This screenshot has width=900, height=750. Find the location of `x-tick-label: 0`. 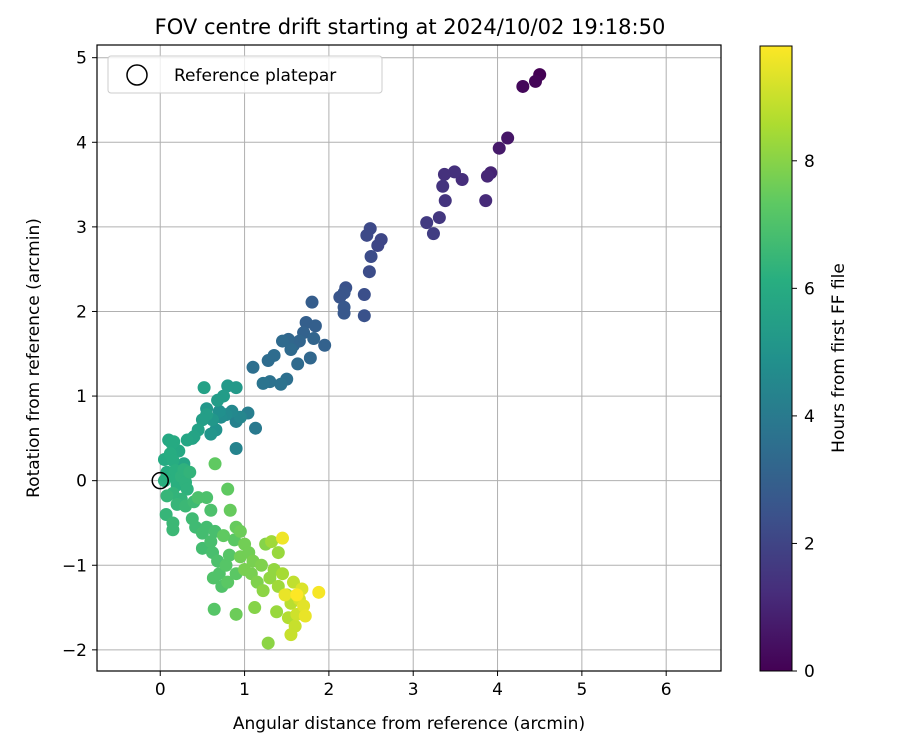

x-tick-label: 0 is located at coordinates (160, 690).